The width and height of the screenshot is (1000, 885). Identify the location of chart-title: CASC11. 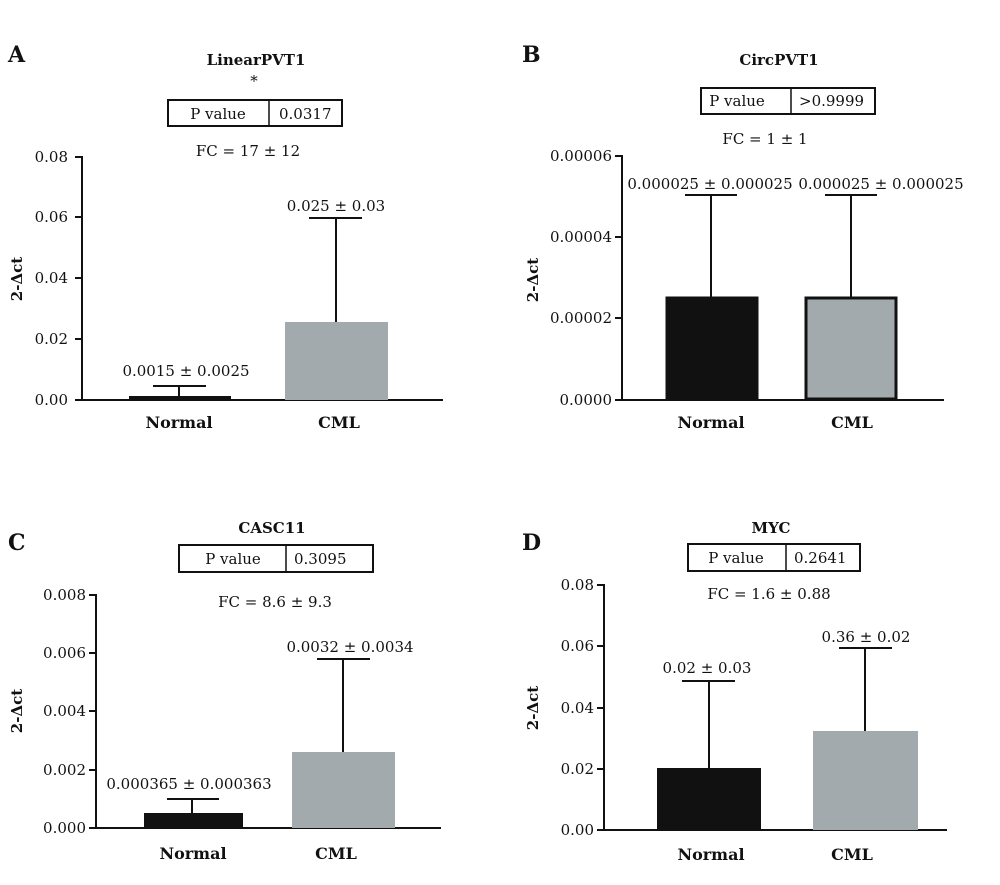
(271, 528).